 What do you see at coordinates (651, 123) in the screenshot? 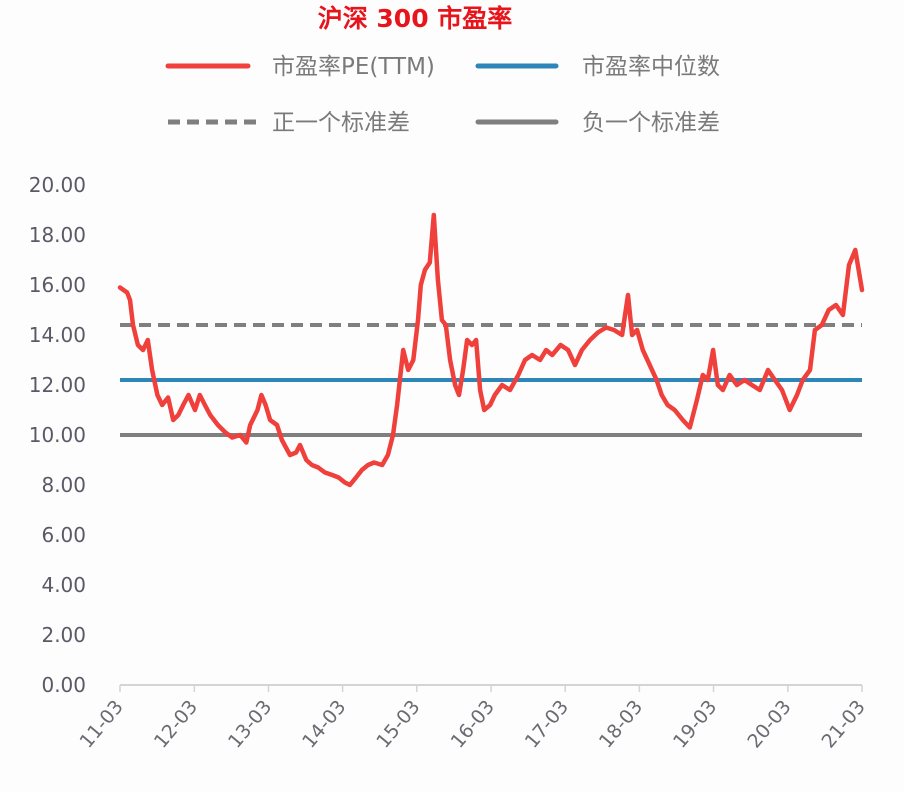
I see `legend-label-minus-sd: 负一个标准差` at bounding box center [651, 123].